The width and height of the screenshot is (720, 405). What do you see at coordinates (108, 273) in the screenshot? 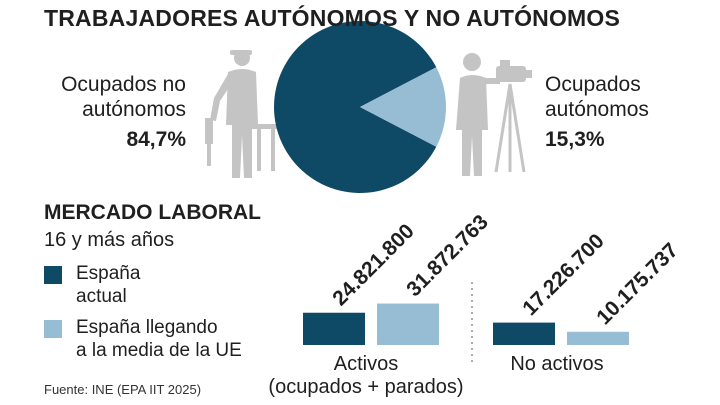
I see `legend-label-actual-line1: España` at bounding box center [108, 273].